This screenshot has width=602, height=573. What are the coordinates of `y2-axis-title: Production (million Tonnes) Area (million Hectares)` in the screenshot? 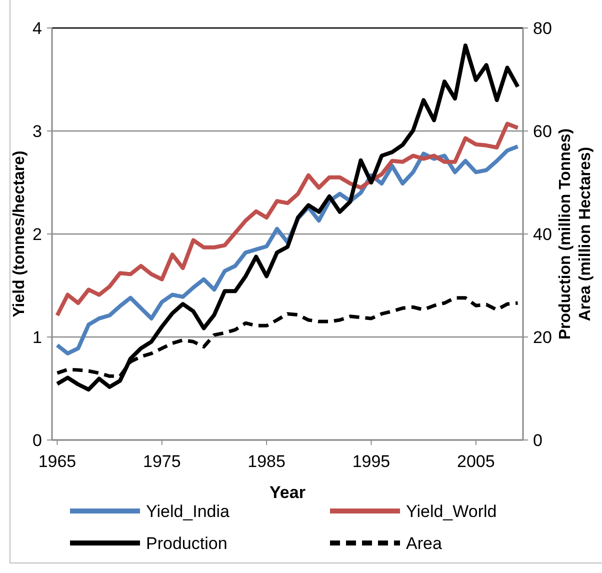 It's located at (575, 234).